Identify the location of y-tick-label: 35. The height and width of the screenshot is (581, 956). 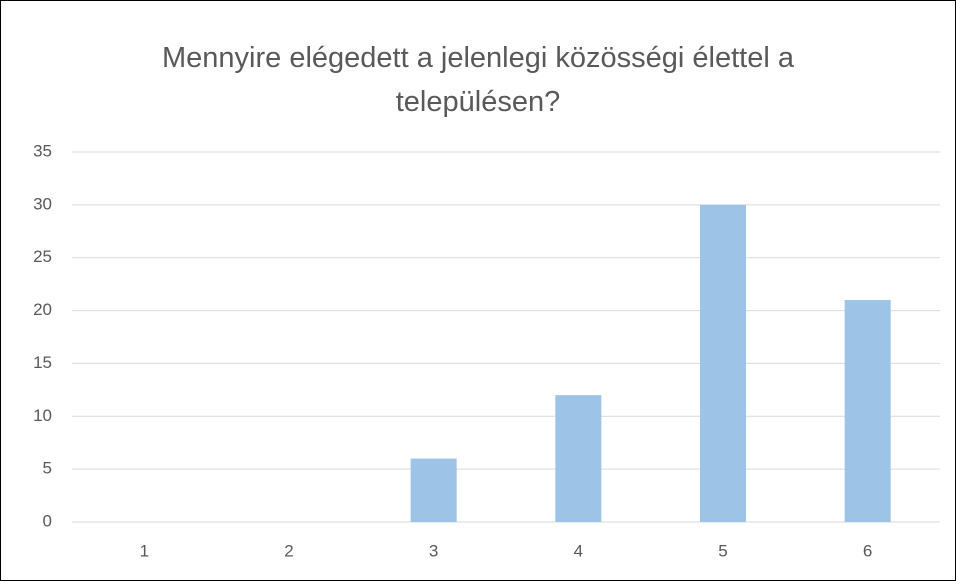
(42, 150).